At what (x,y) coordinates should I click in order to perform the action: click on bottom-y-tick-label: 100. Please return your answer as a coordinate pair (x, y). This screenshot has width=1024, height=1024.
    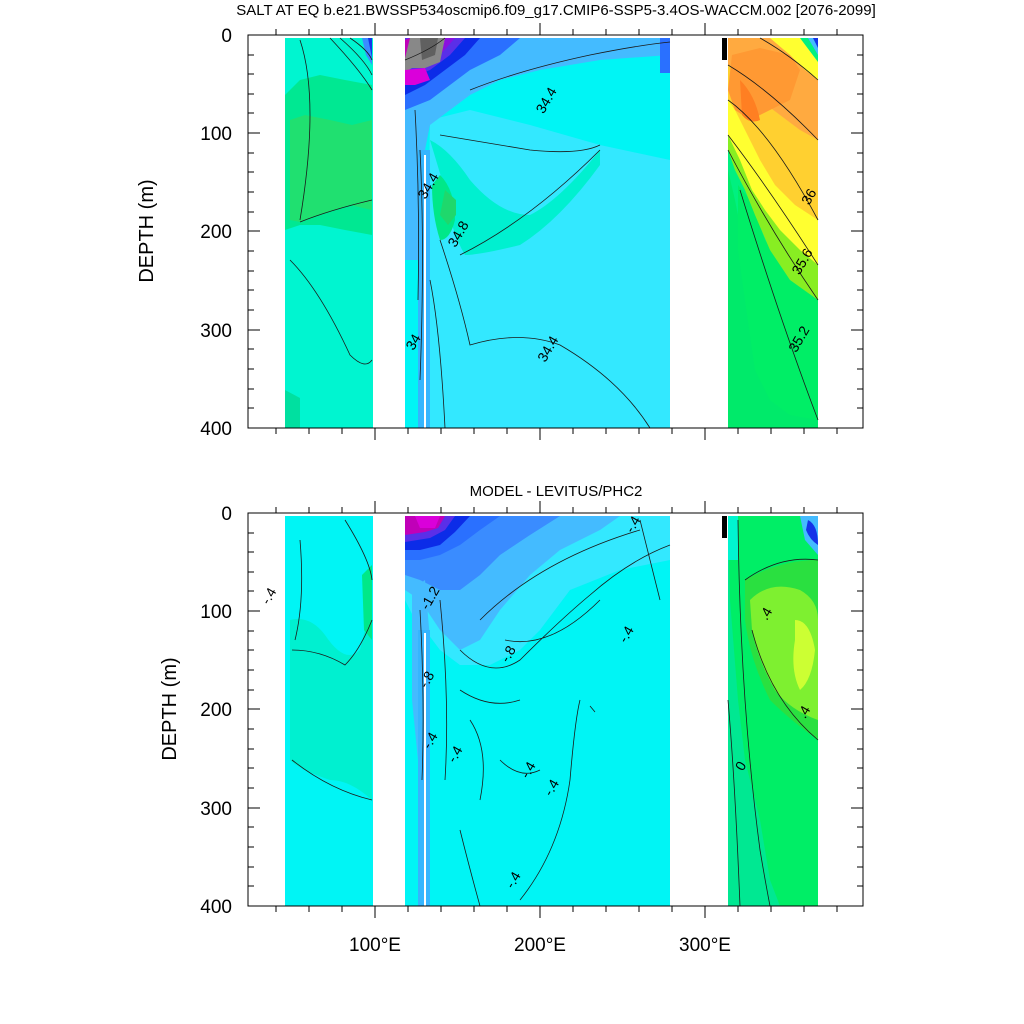
    Looking at the image, I should click on (216, 612).